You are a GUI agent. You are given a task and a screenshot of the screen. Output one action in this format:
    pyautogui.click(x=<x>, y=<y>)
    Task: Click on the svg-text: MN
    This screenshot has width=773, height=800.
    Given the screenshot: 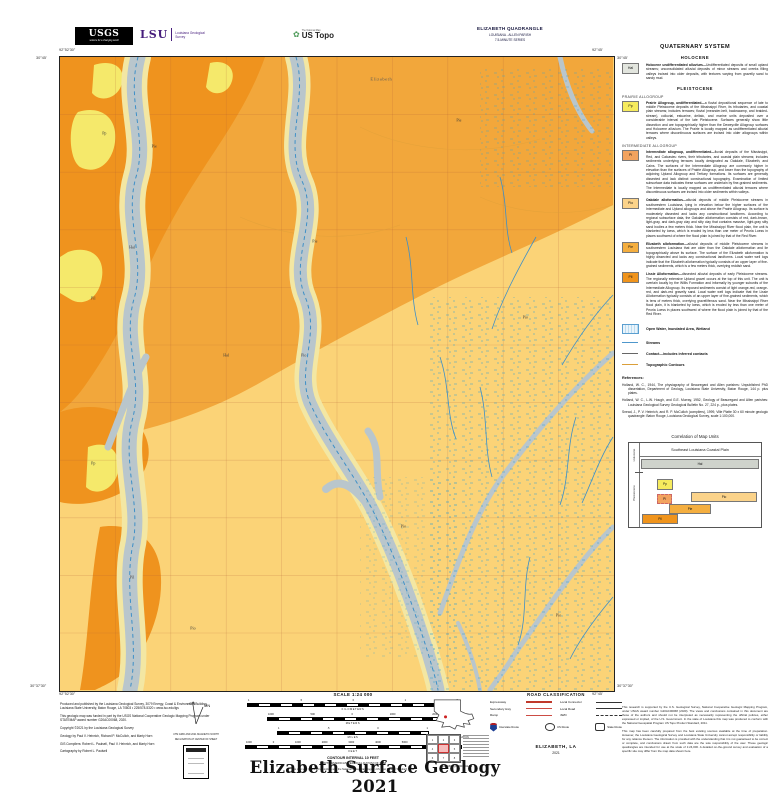 What is the action you would take?
    pyautogui.click(x=207, y=705)
    